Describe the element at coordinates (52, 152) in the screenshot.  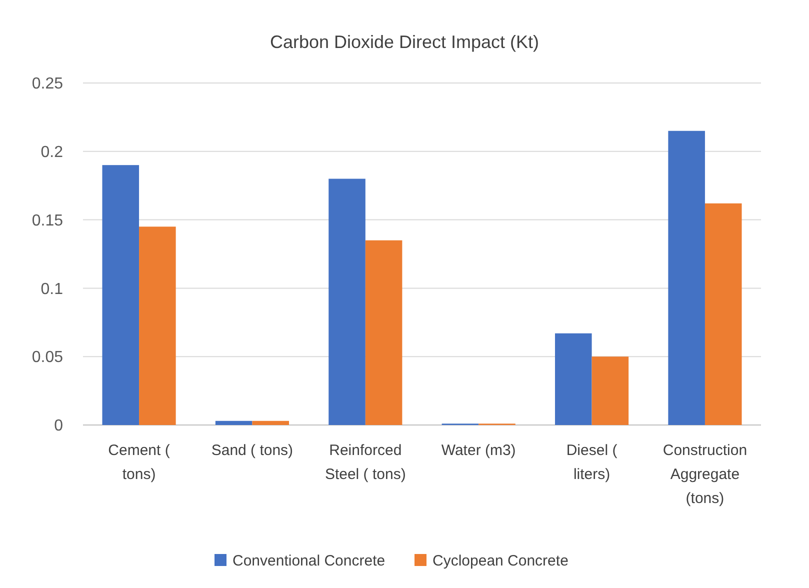
I see `y-tick-label: 0.2` at that location.